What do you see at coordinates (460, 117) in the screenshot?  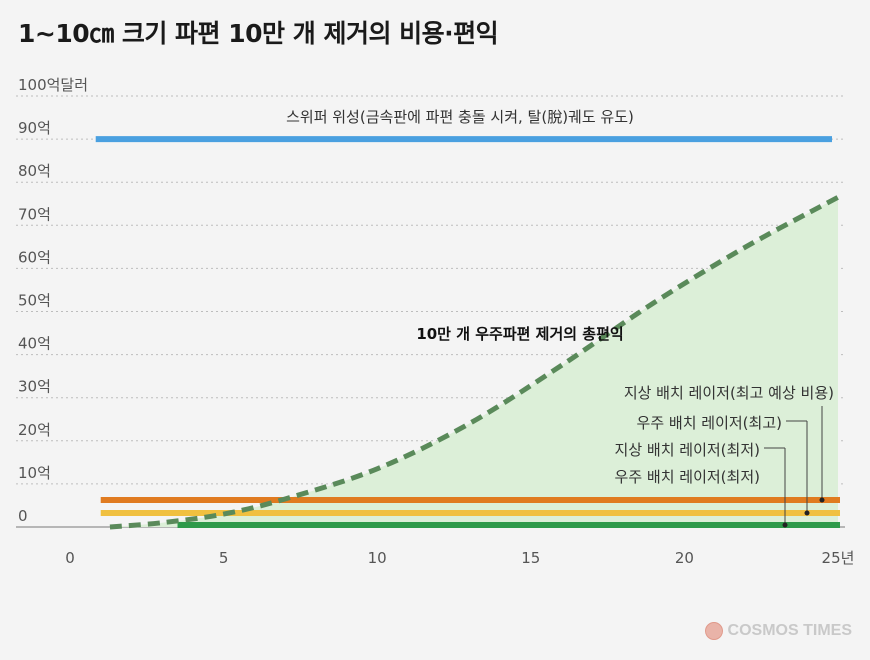 I see `sweeper-label: 스위퍼 위성(금속판에 파편 충돌 시켜, 탈(脫)궤도 유도)` at bounding box center [460, 117].